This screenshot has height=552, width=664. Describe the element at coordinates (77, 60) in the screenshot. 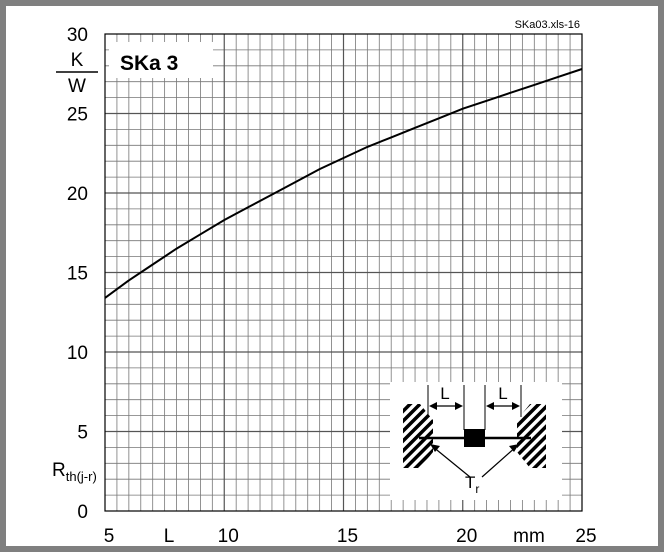

I see `y-unit-numerator: K` at that location.